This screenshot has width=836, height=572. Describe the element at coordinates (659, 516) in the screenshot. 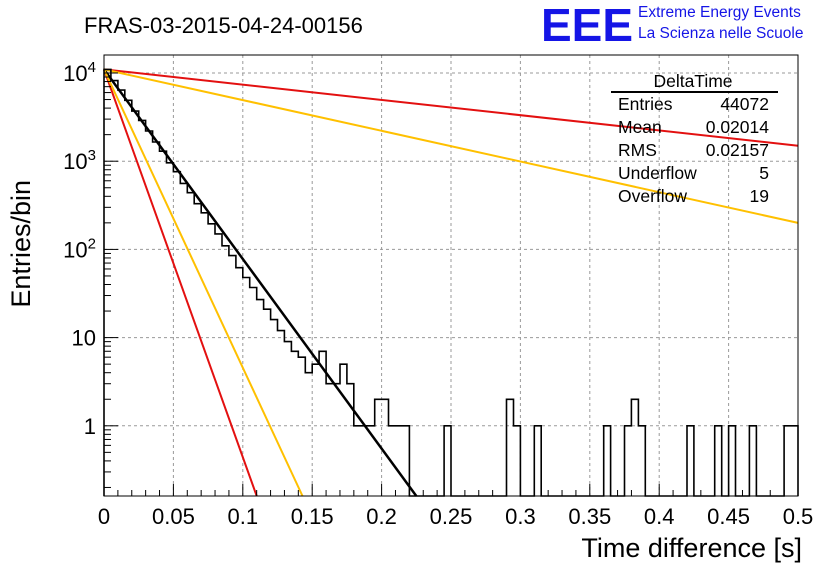

I see `x-tick-label: 0.4` at that location.